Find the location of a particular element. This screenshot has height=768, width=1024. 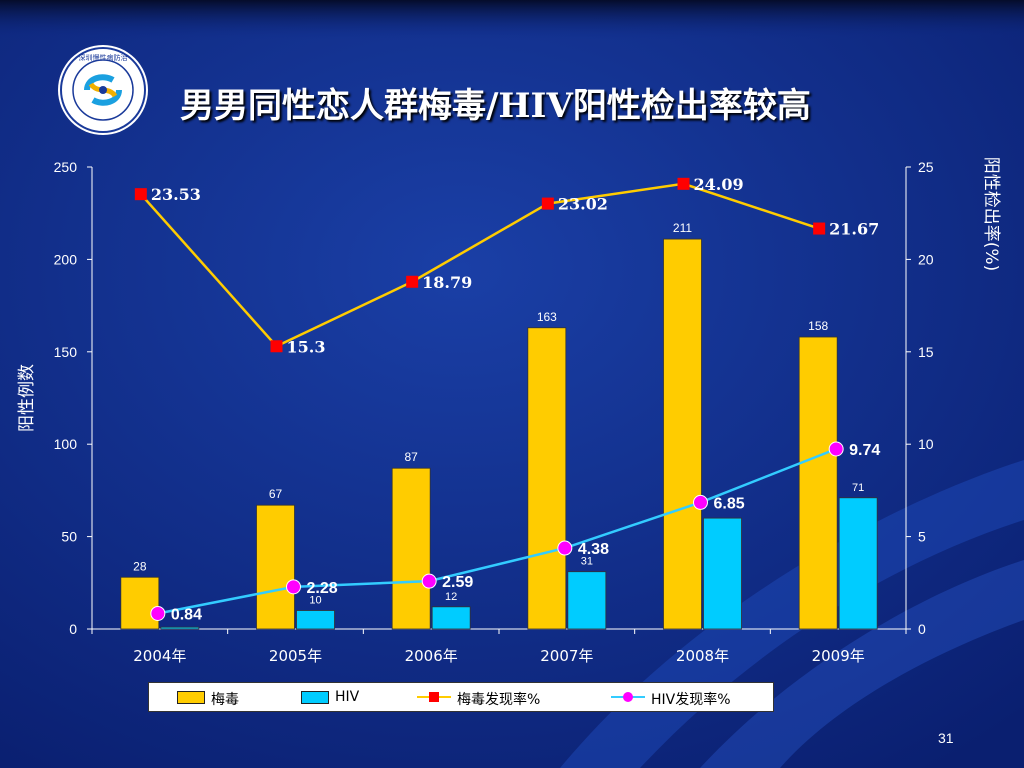

legend-label-hiv: HIV is located at coordinates (347, 697).